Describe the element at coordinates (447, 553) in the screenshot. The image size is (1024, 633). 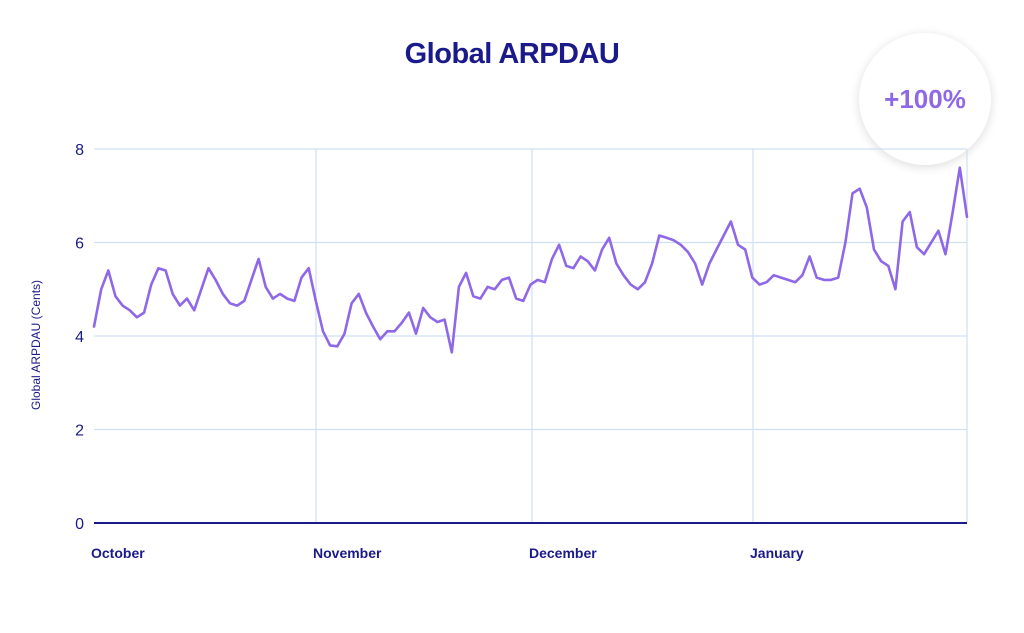
I see `x-tick-labels: October November December January` at that location.